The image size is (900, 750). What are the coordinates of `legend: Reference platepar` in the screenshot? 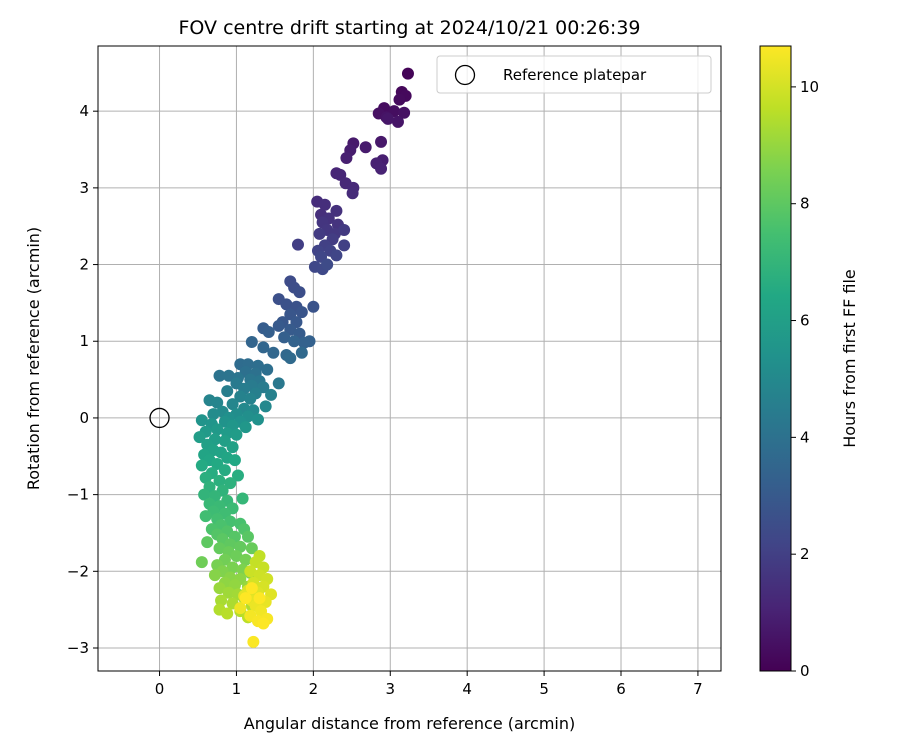 It's located at (574, 74).